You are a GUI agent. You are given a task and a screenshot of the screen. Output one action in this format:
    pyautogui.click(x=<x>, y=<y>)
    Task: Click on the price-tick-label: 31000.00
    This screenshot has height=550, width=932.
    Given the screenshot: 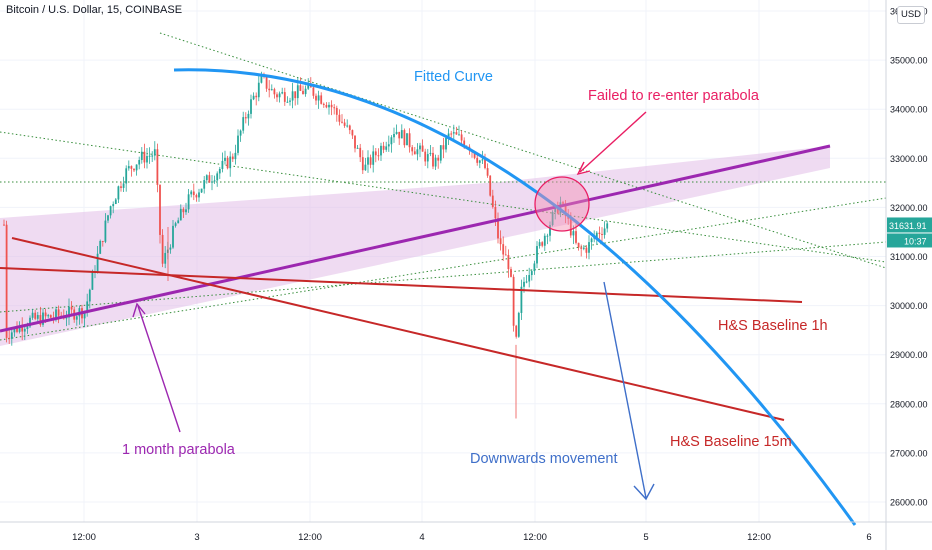 What is the action you would take?
    pyautogui.click(x=909, y=257)
    